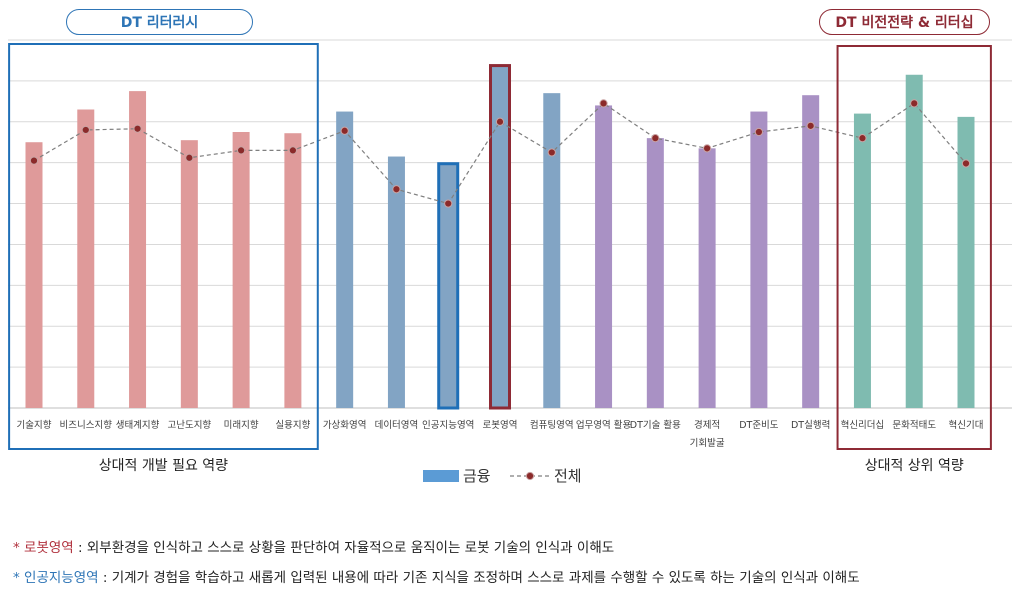  Describe the element at coordinates (759, 425) in the screenshot. I see `category-label-15: DT준비도` at that location.